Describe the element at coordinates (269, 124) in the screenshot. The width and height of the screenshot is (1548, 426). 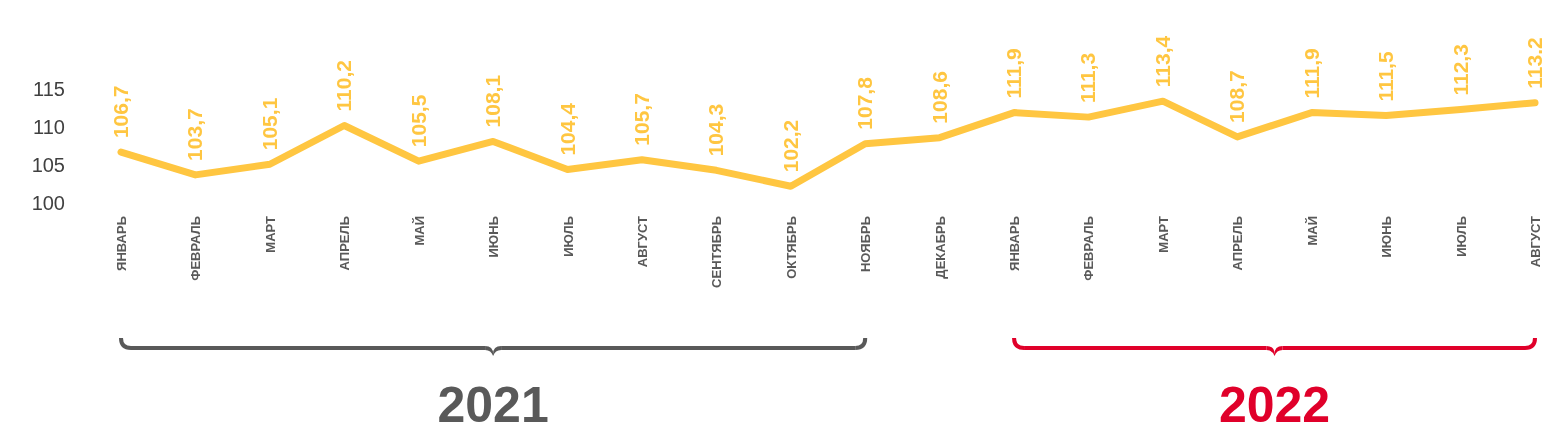
I see `data-label: 105,1` at that location.